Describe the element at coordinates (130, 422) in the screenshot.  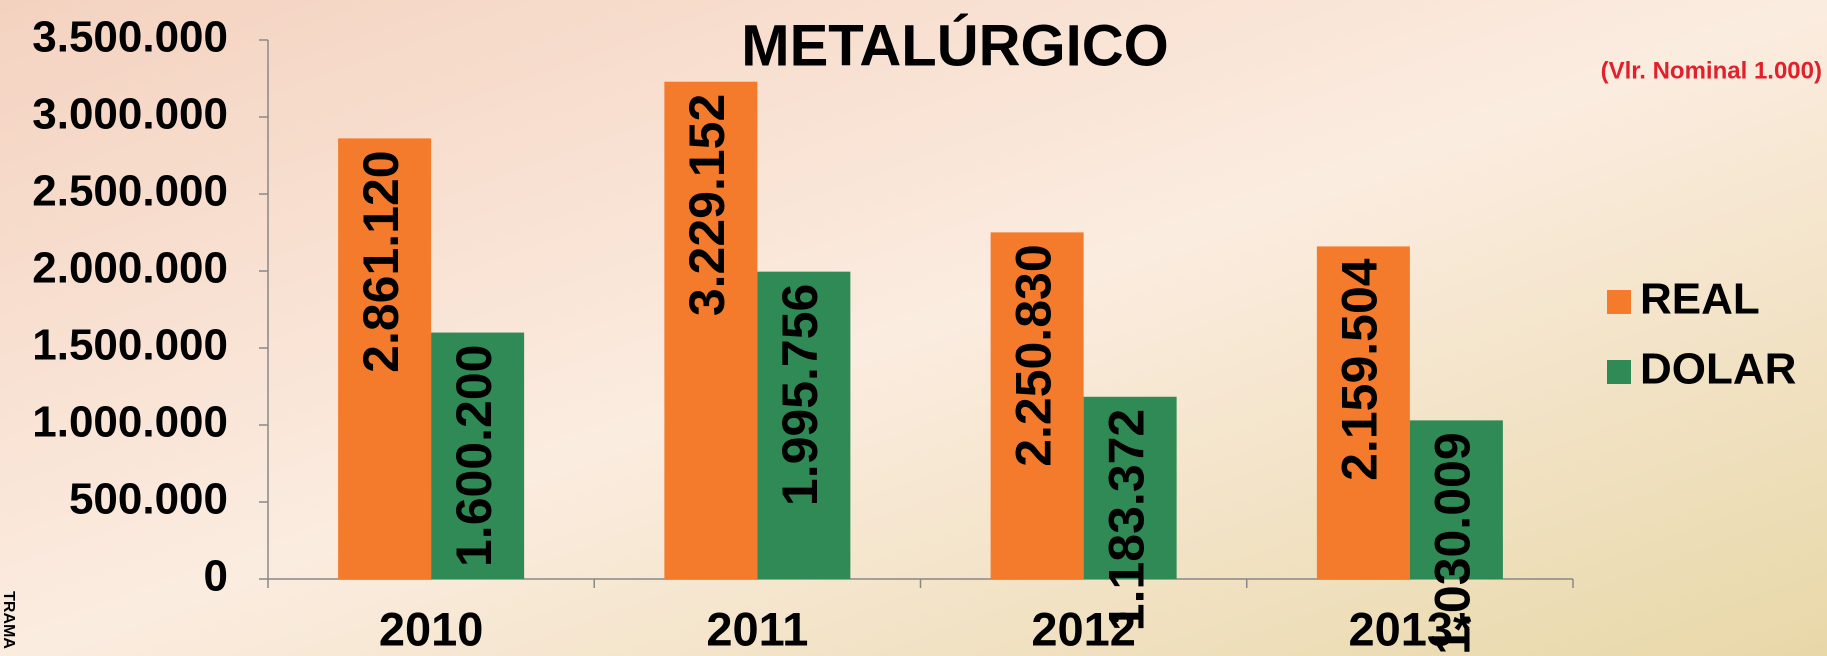
I see `y-tick-label: 1.000.000` at that location.